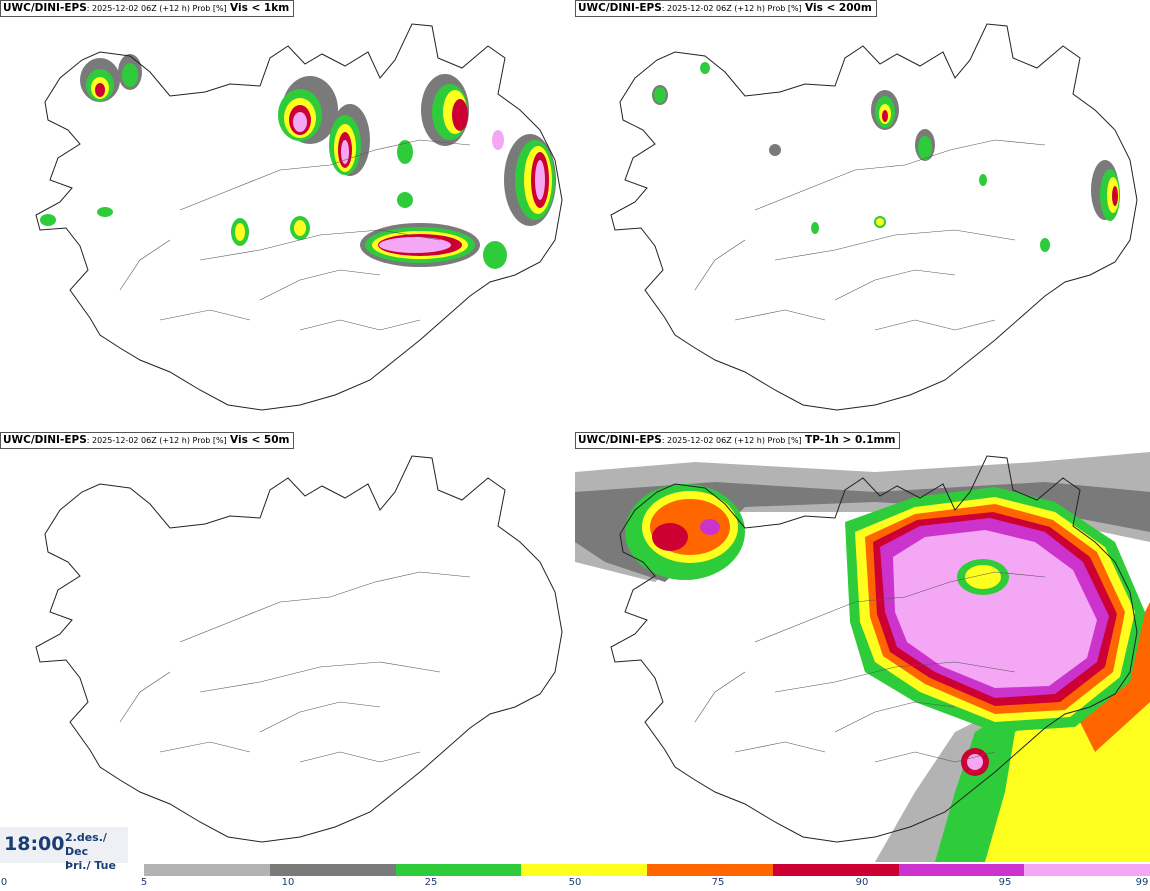 The image size is (1150, 891). Describe the element at coordinates (144, 882) in the screenshot. I see `colorbar-tick-label: 5` at that location.